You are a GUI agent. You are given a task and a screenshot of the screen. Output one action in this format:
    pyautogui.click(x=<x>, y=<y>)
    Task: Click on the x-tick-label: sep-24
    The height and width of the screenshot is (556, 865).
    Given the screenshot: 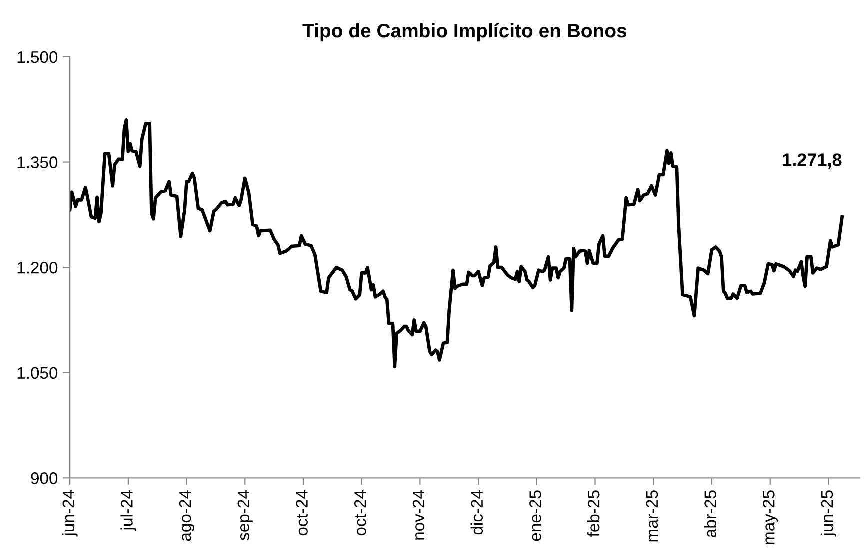 What is the action you would take?
    pyautogui.click(x=245, y=515)
    